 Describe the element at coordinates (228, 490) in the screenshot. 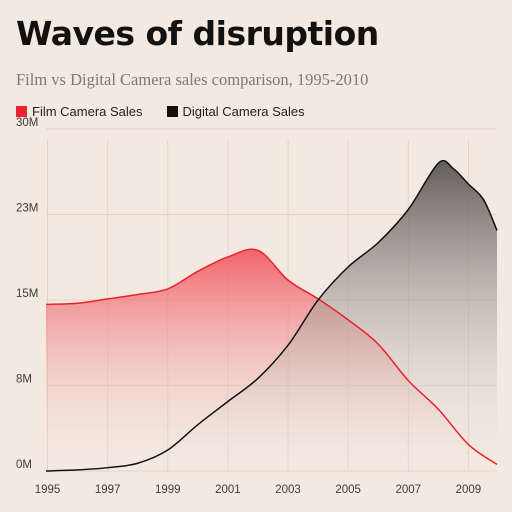

I see `x-tick-label: 2001` at that location.